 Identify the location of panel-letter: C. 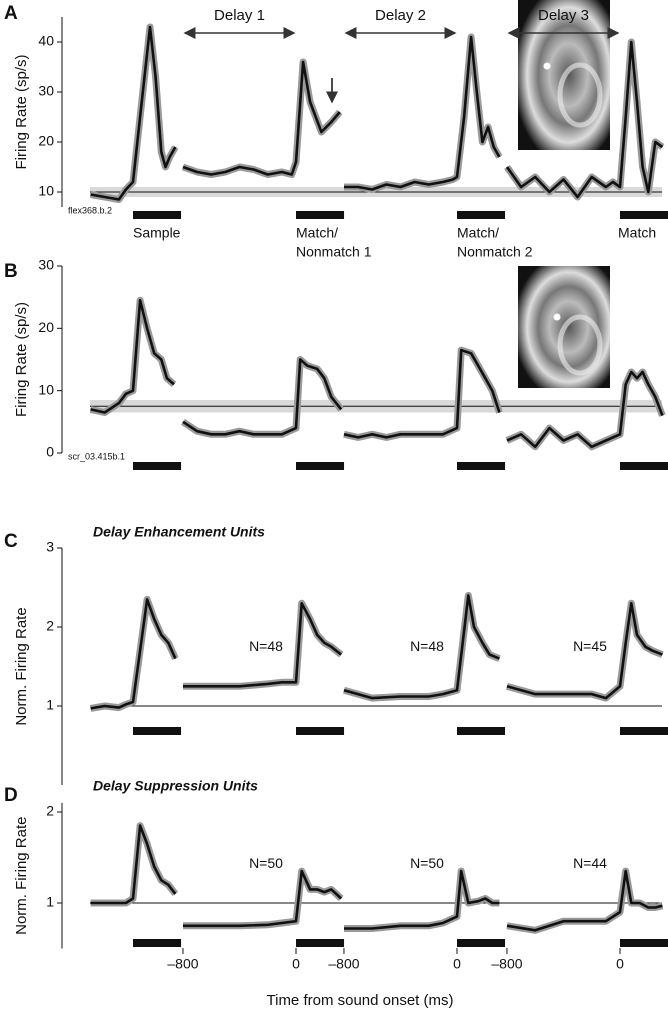
(11, 541).